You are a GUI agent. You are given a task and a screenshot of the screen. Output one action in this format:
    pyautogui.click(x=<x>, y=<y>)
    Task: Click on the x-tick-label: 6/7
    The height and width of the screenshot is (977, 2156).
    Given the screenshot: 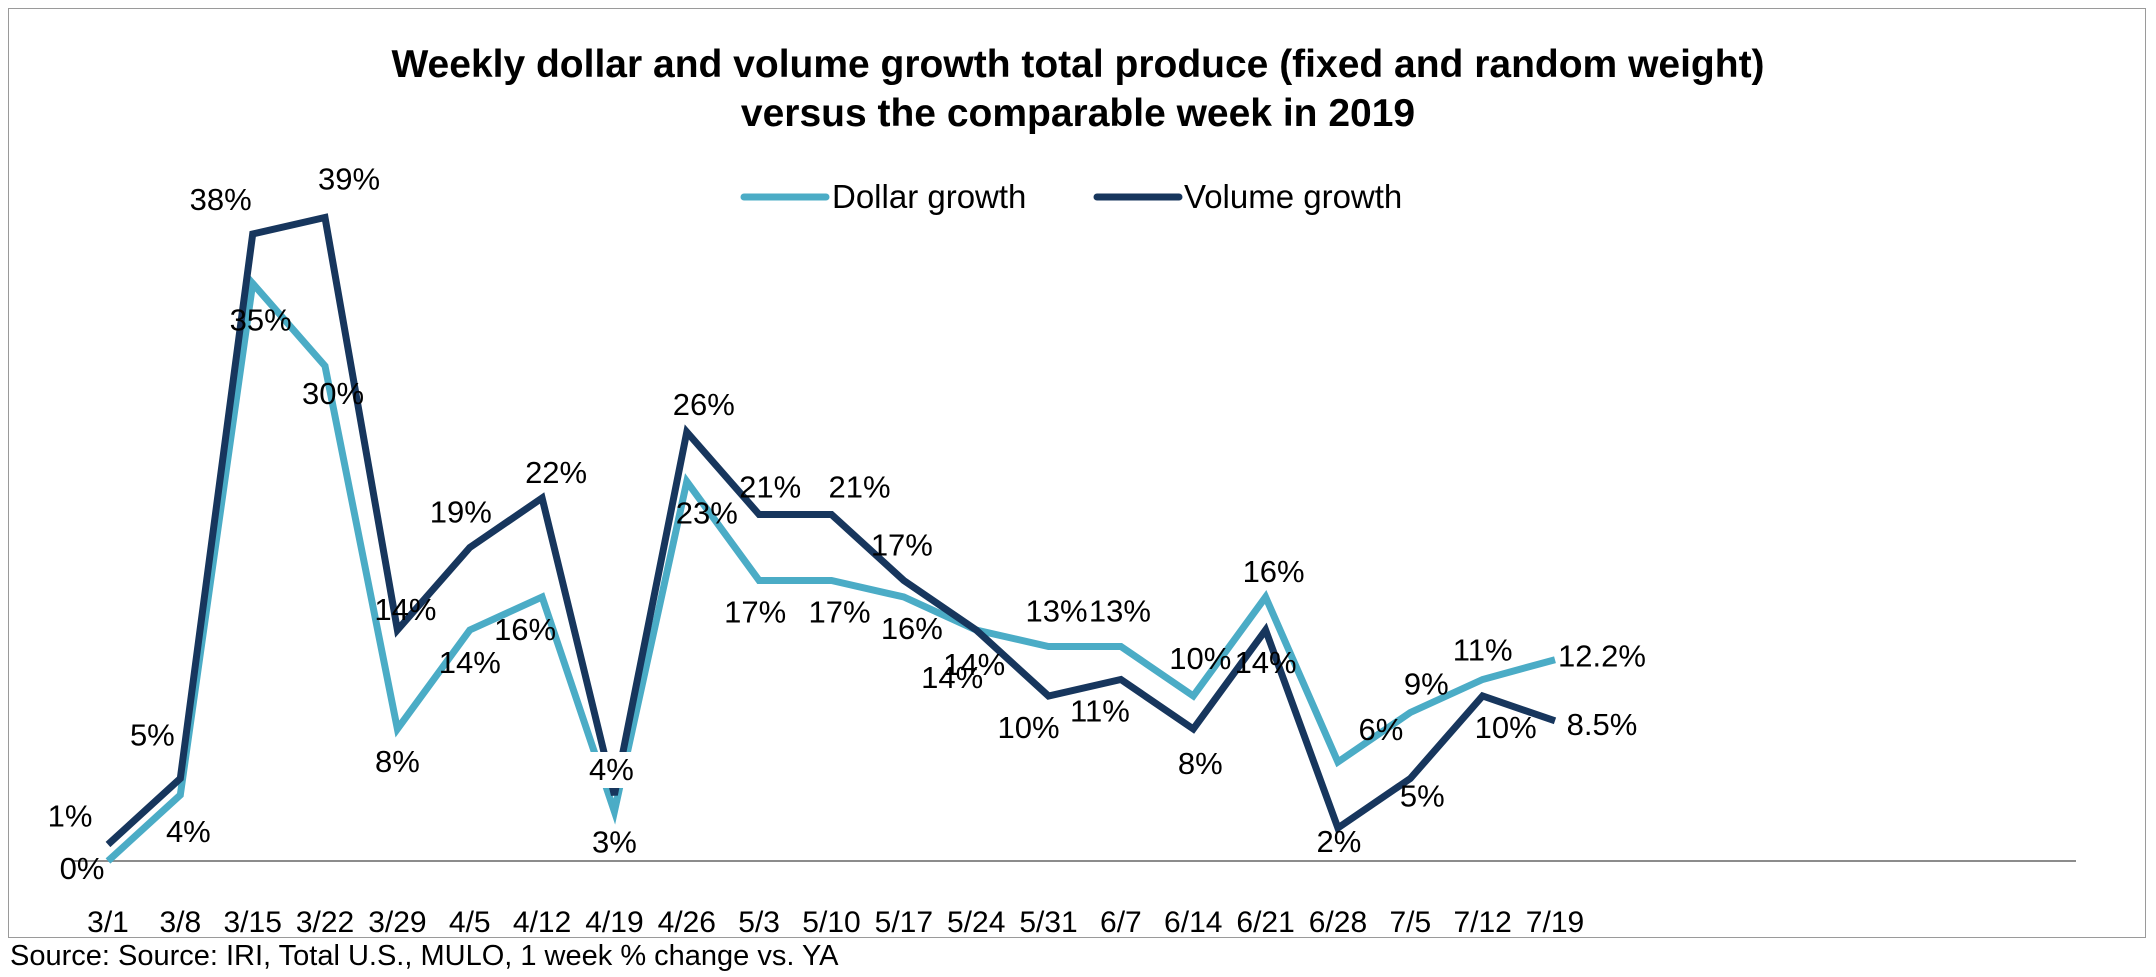 What is the action you would take?
    pyautogui.click(x=1121, y=922)
    